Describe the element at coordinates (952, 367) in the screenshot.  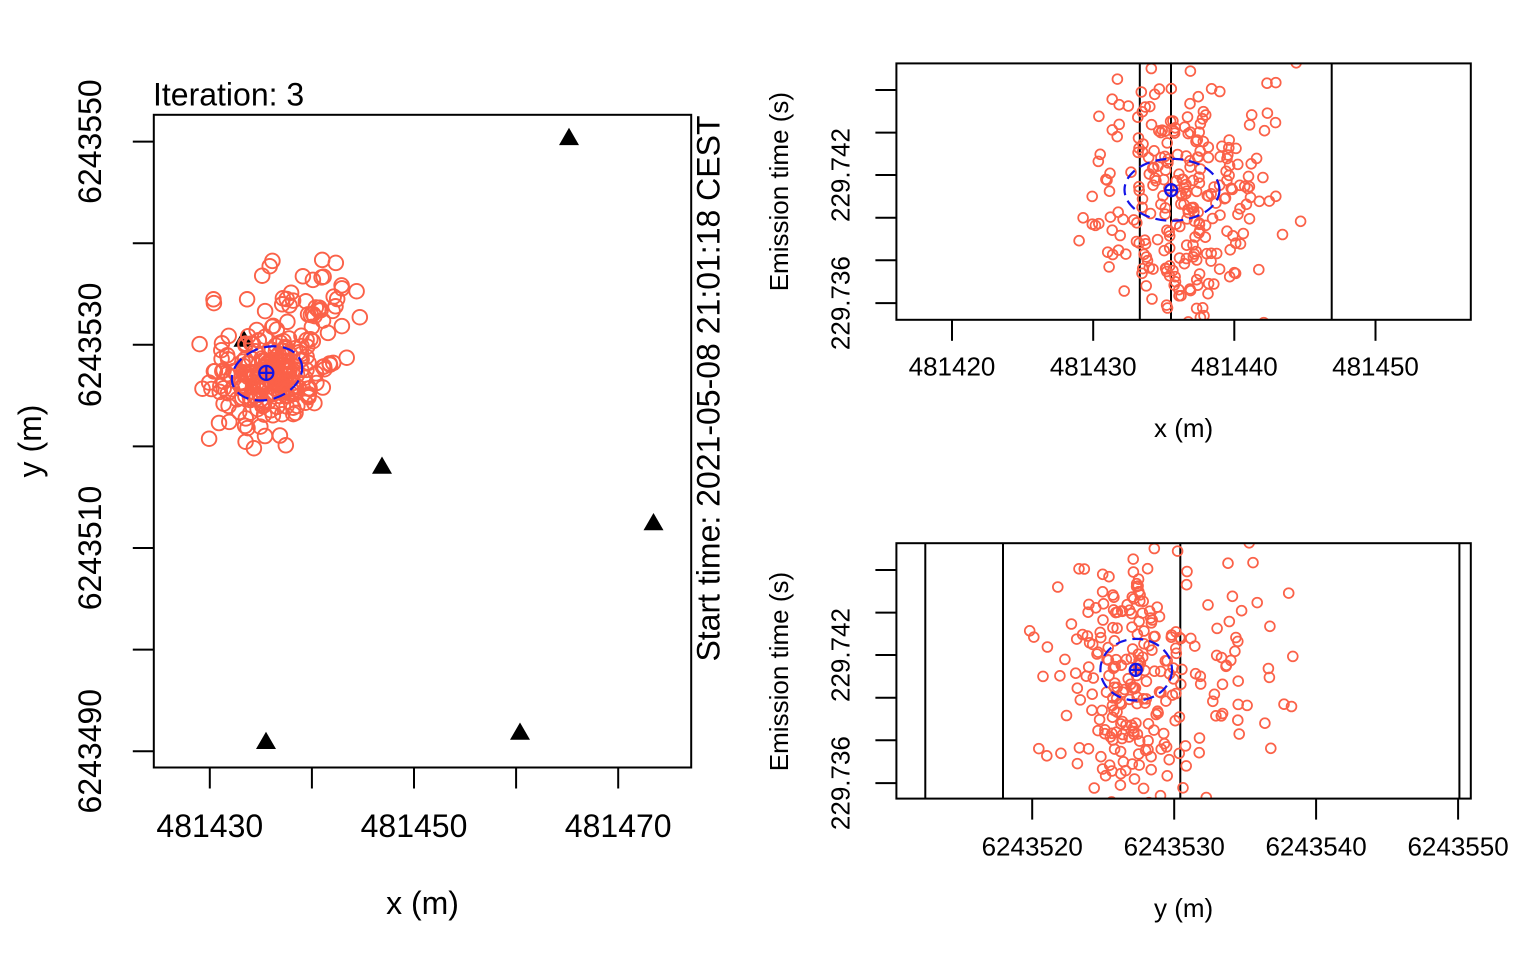
I see `svg-text: 481420` at that location.